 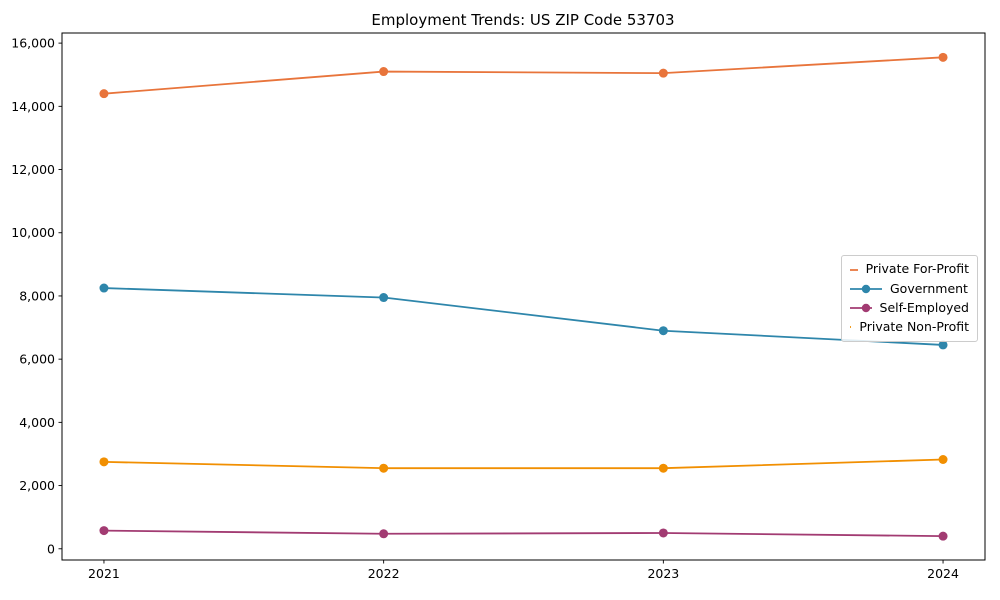 What do you see at coordinates (37, 295) in the screenshot?
I see `y-tick-label: 8,000` at bounding box center [37, 295].